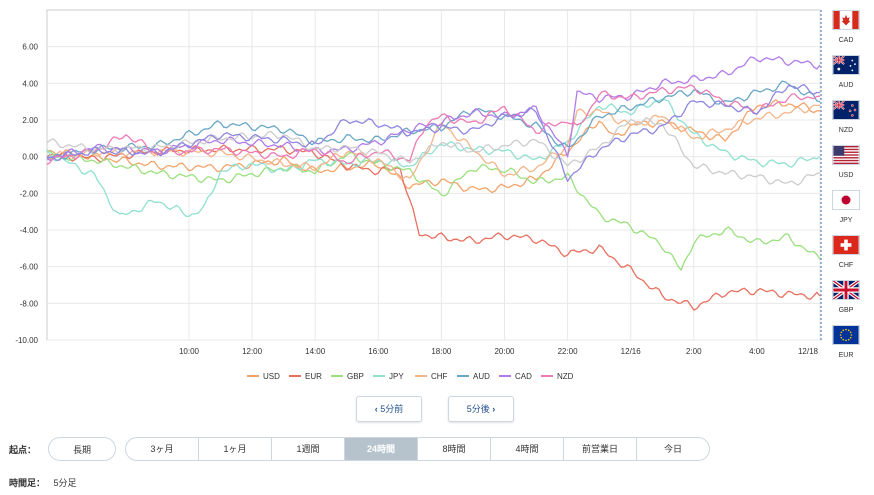  What do you see at coordinates (396, 376) in the screenshot?
I see `legend-label: JPY` at bounding box center [396, 376].